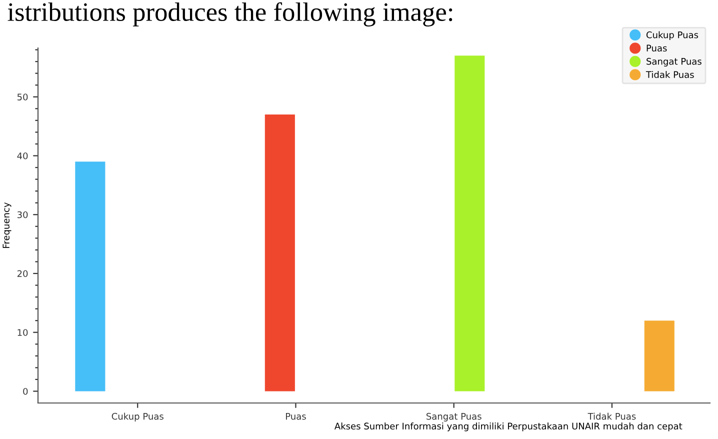 The width and height of the screenshot is (718, 439). Describe the element at coordinates (508, 427) in the screenshot. I see `x-axis-title: Akses Sumber Informasi yang dimiliki Perpustakaan UNAIR mudah dan cepat` at that location.